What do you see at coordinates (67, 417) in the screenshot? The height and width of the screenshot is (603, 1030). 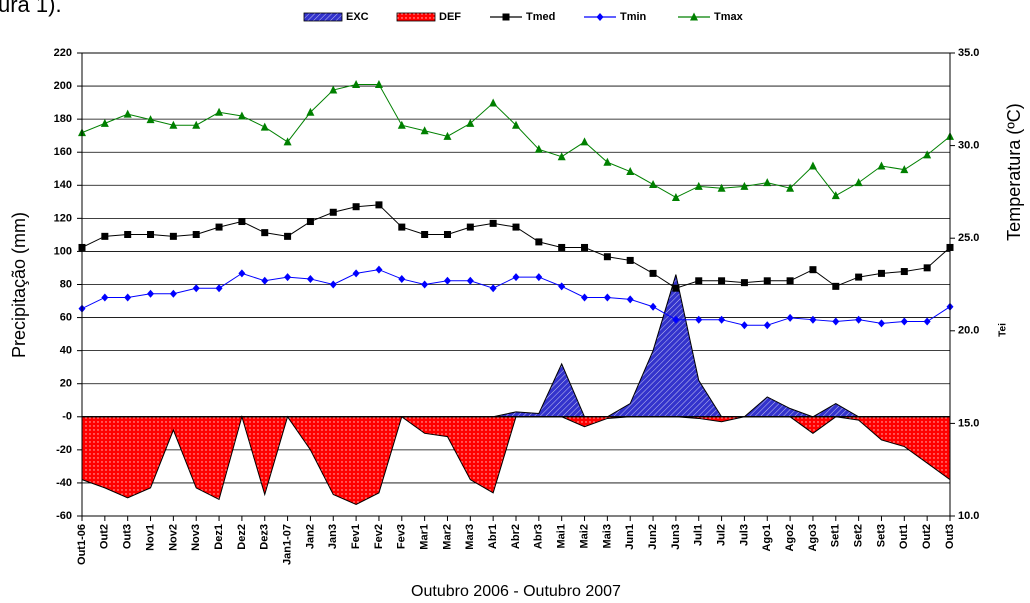 I see `y-tick-label: -0` at bounding box center [67, 417].